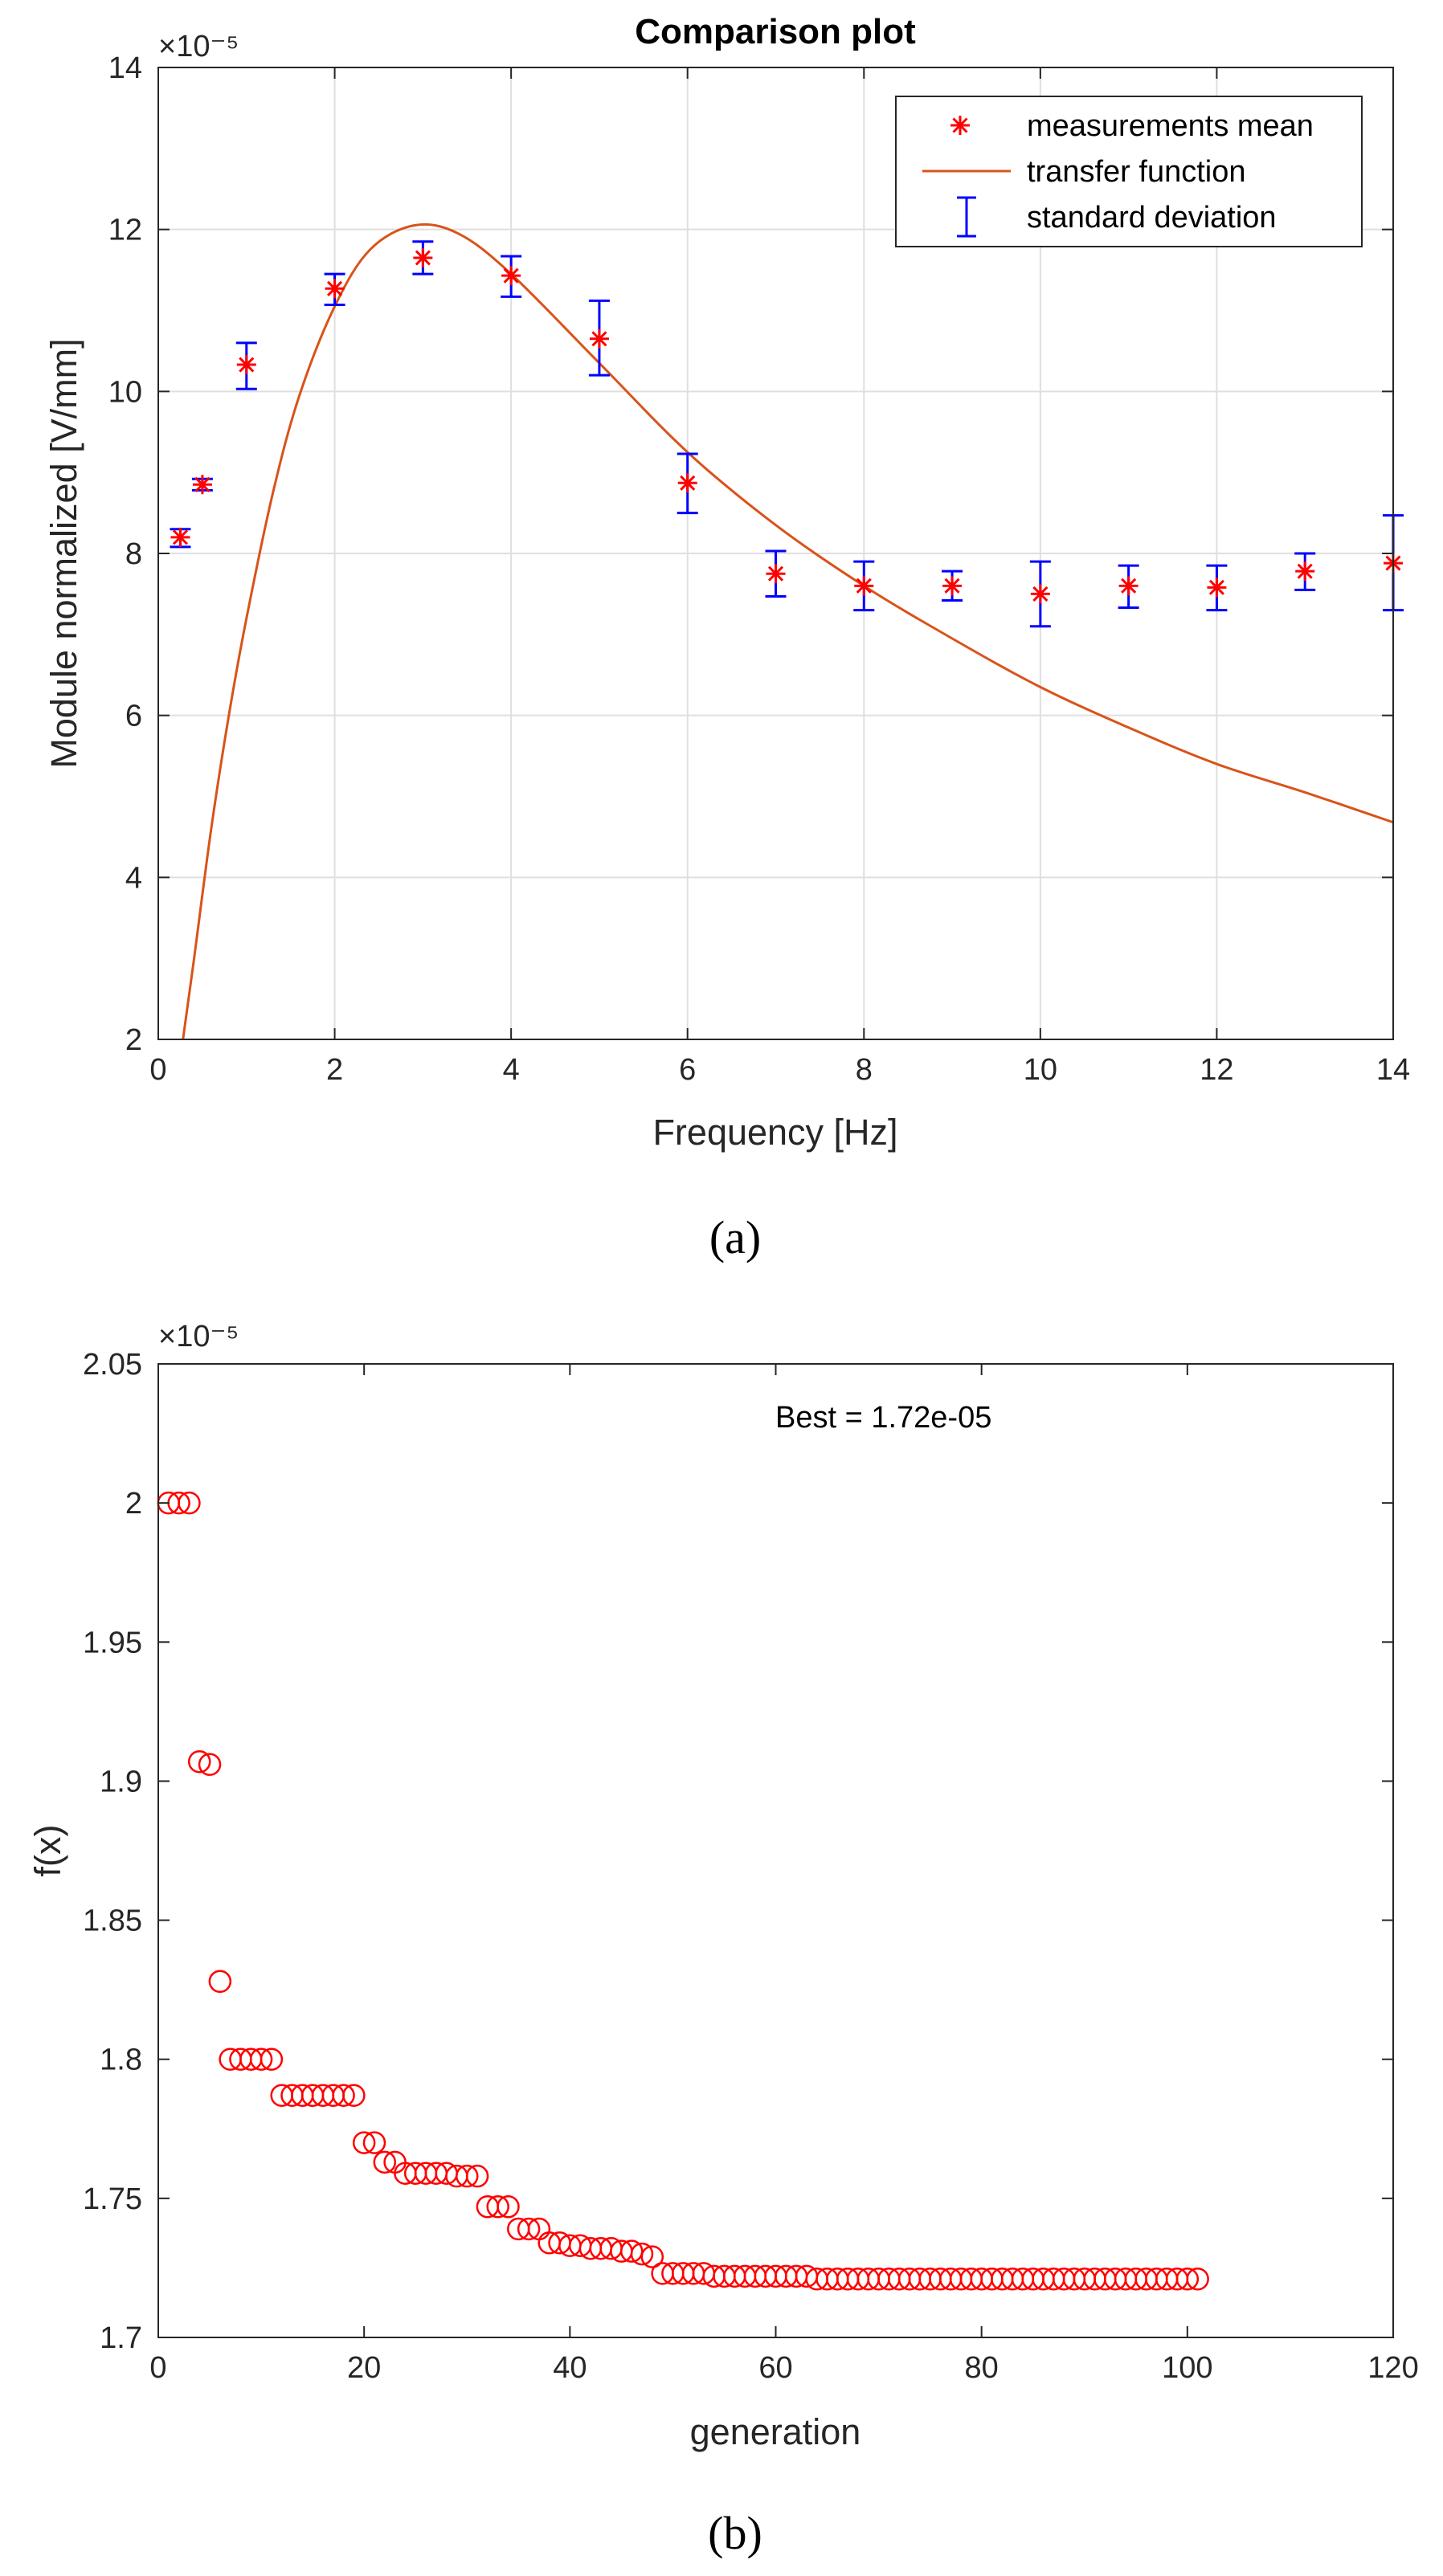  Describe the element at coordinates (48, 1851) in the screenshot. I see `panel-b-y-axis-label: f(x)` at that location.